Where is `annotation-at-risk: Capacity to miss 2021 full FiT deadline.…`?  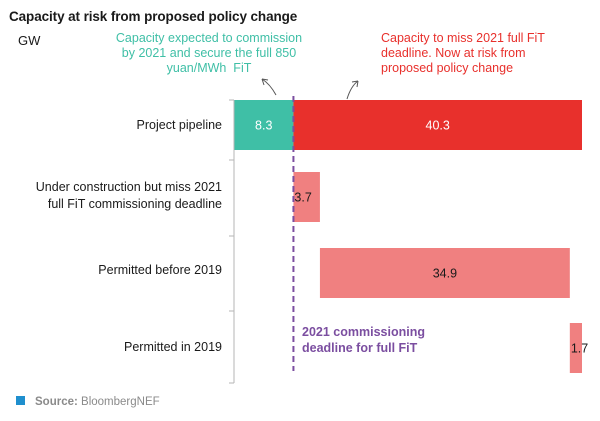
annotation-at-risk: Capacity to miss 2021 full FiT deadline.… is located at coordinates (488, 53).